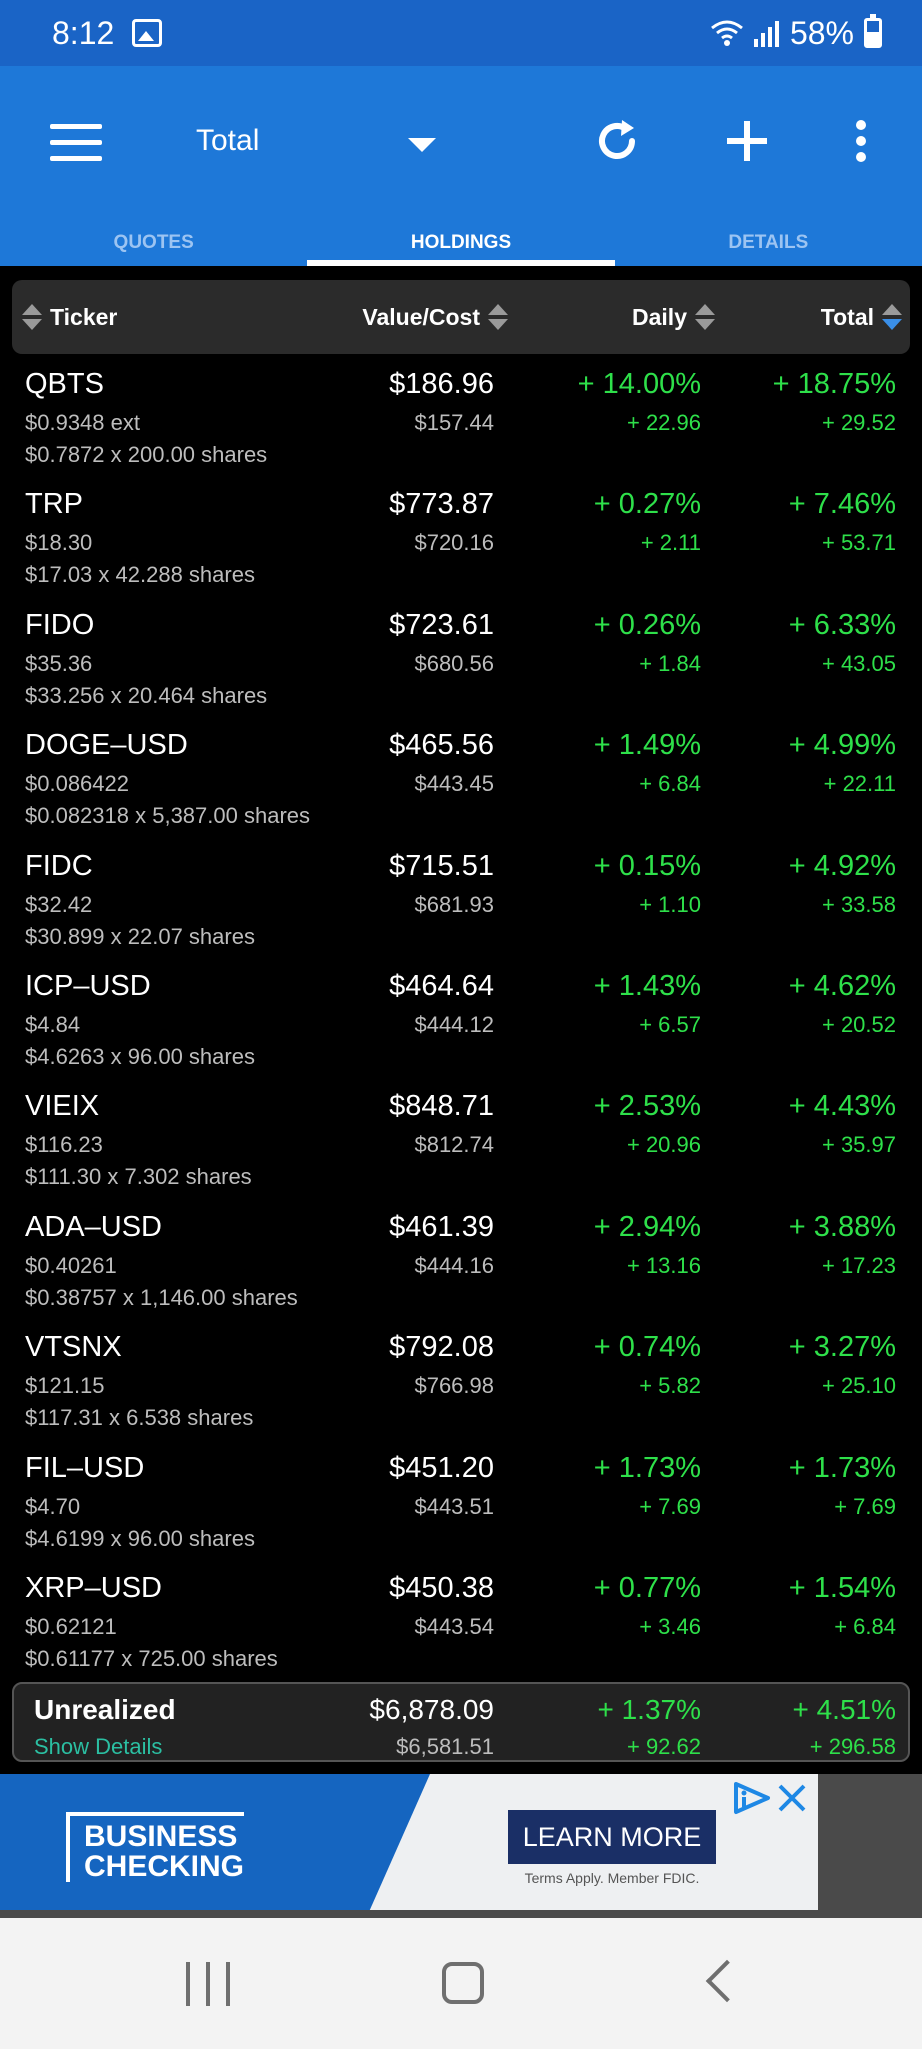  What do you see at coordinates (445, 1746) in the screenshot?
I see `summary-cost: $6,581.51` at bounding box center [445, 1746].